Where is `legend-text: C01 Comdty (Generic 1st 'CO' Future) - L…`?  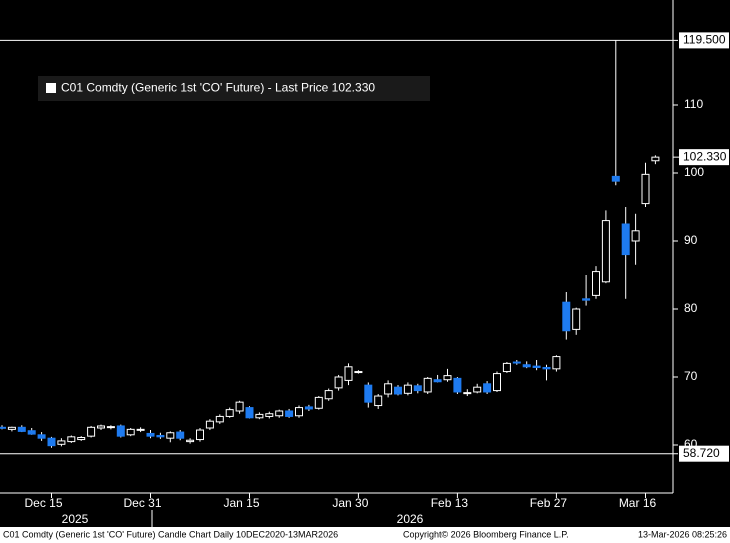
legend-text: C01 Comdty (Generic 1st 'CO' Future) - L… is located at coordinates (218, 88).